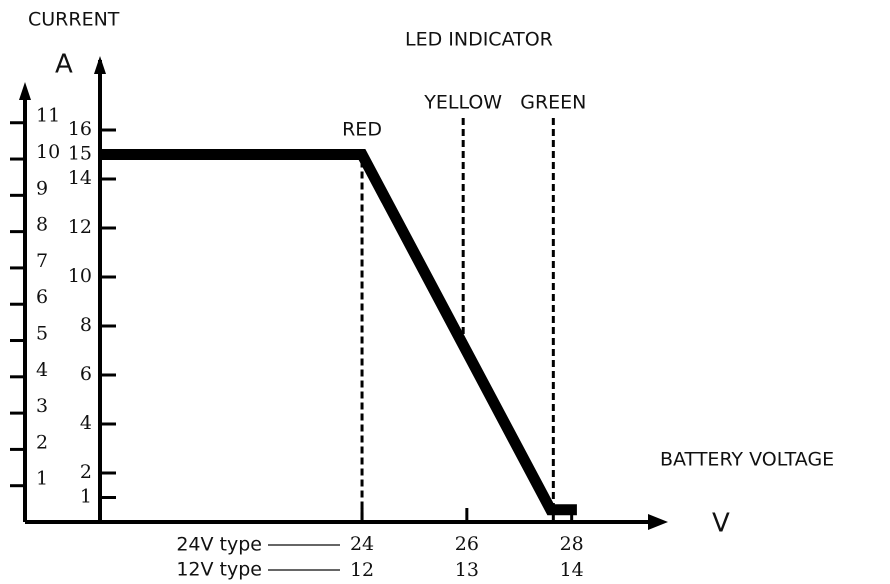  I want to click on y-tick-label: 8, so click(86, 325).